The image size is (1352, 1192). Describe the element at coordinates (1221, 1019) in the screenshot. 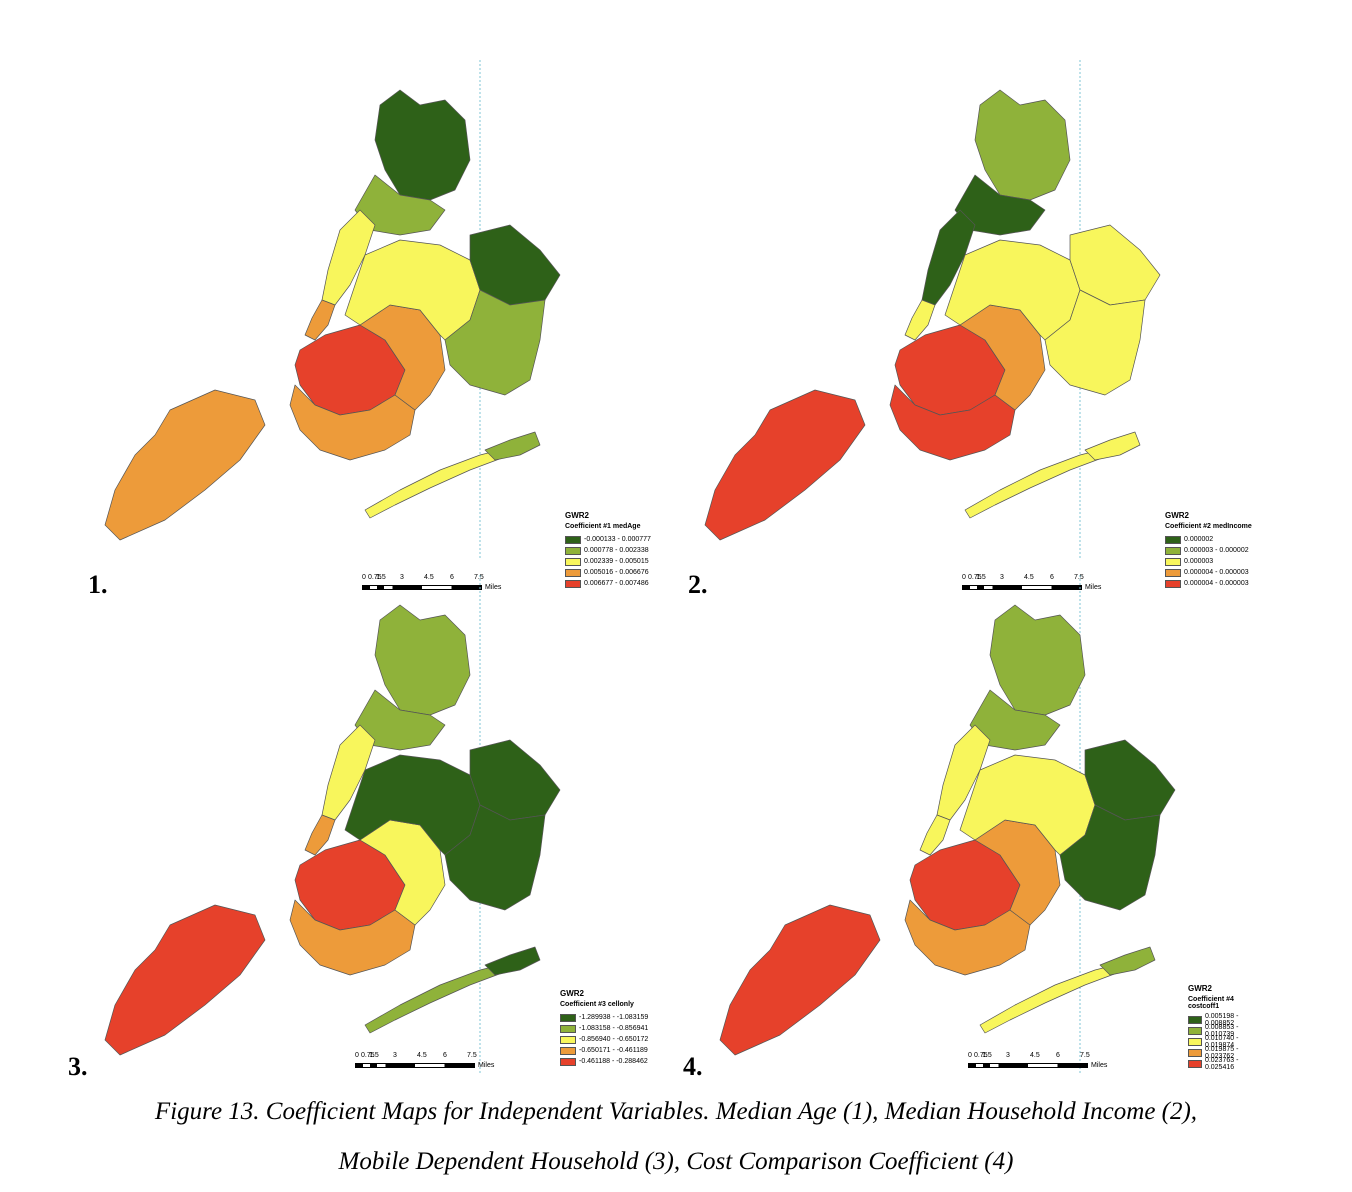

I see `legend-label: 0.005198 - 0.008852` at that location.